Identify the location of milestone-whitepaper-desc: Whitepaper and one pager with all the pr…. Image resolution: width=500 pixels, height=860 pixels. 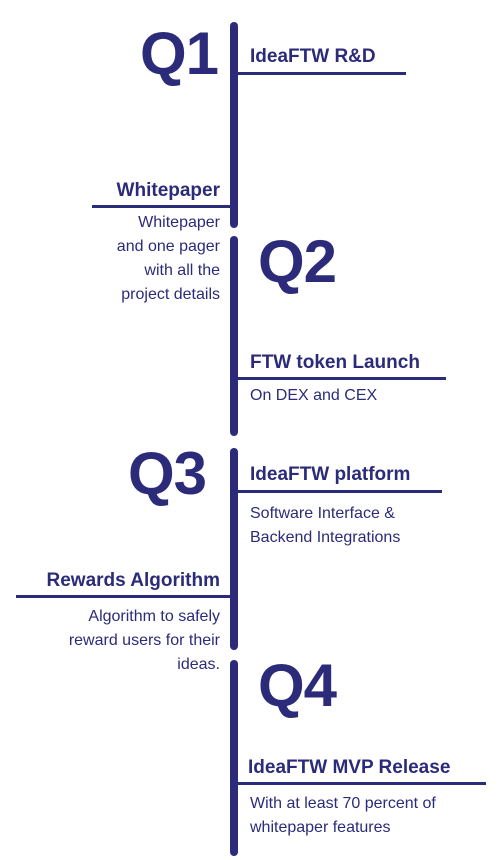
(168, 258).